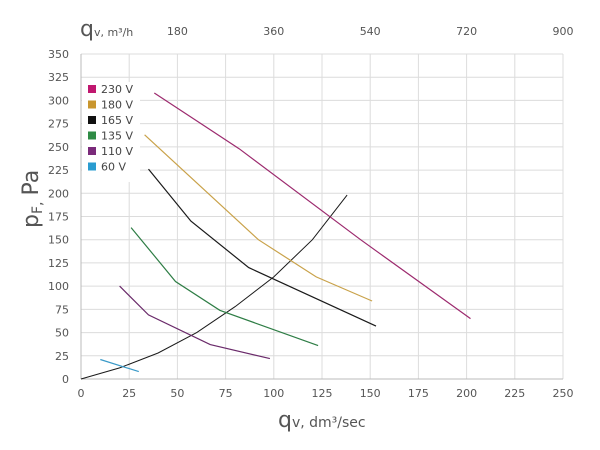  Describe the element at coordinates (58, 124) in the screenshot. I see `y-tick-label: 275` at that location.